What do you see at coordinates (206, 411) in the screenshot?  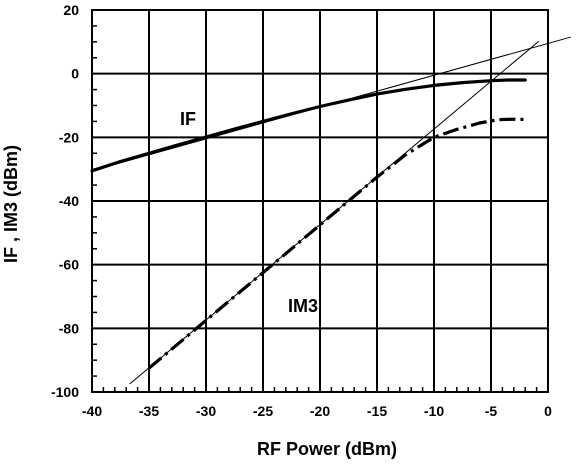 I see `x-tick-label: -30` at bounding box center [206, 411].